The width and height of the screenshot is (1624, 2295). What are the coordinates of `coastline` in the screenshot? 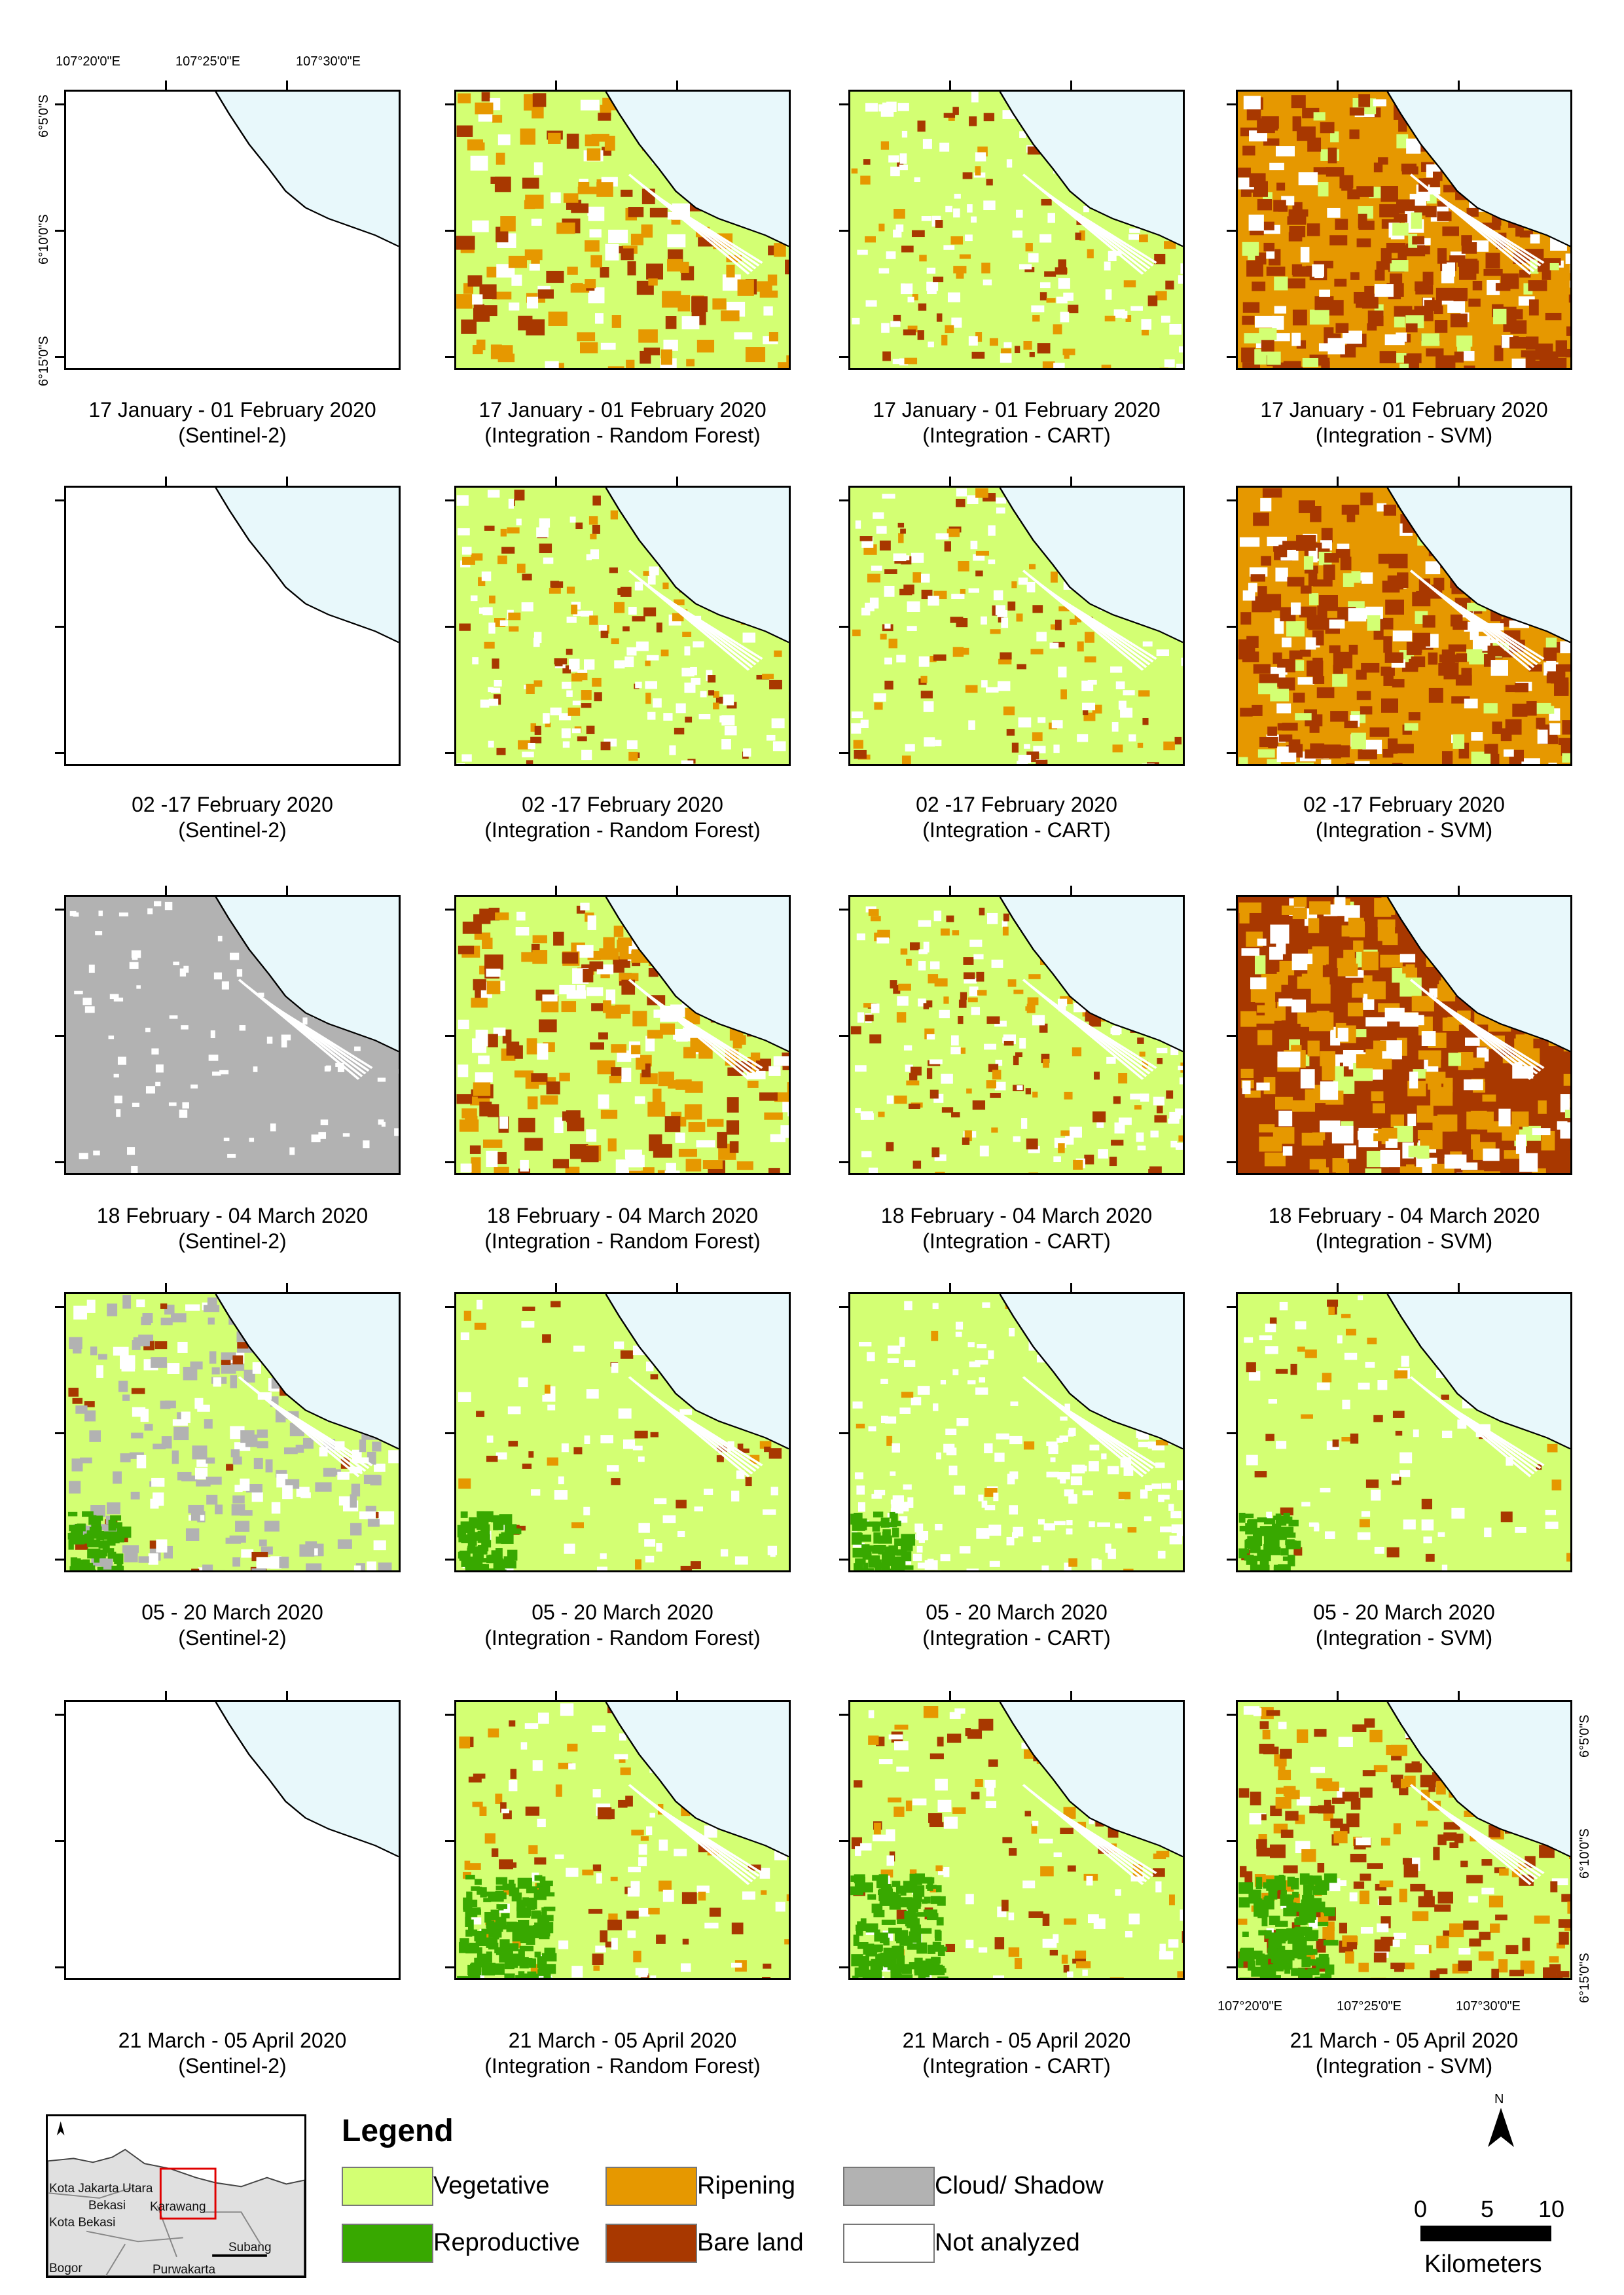 It's located at (697, 1372).